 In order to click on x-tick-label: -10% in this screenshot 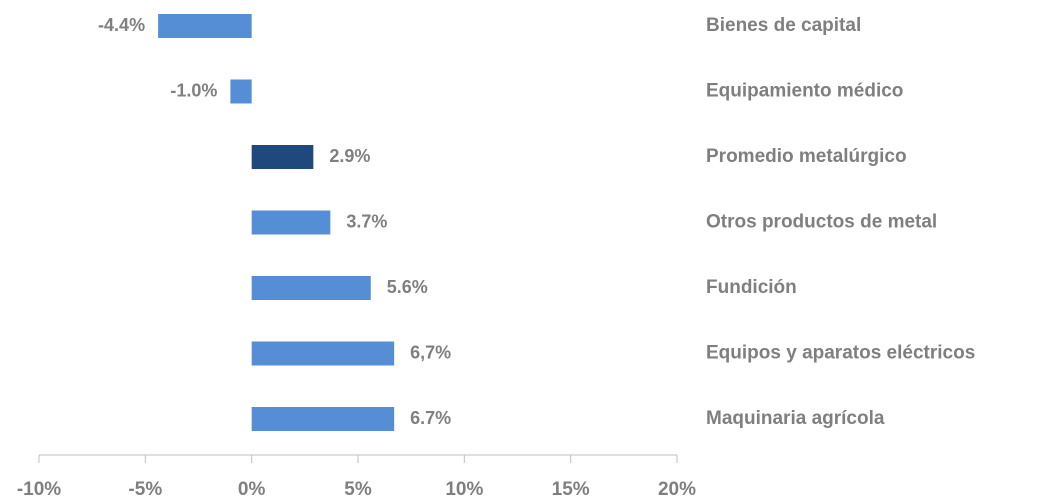, I will do `click(39, 489)`.